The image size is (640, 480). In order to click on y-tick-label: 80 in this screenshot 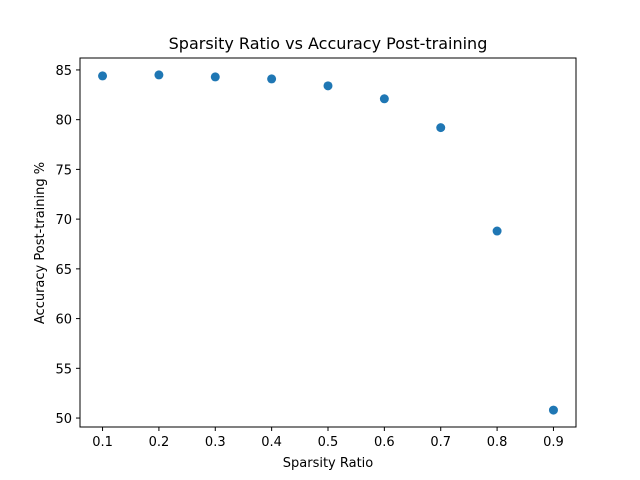, I will do `click(63, 121)`.